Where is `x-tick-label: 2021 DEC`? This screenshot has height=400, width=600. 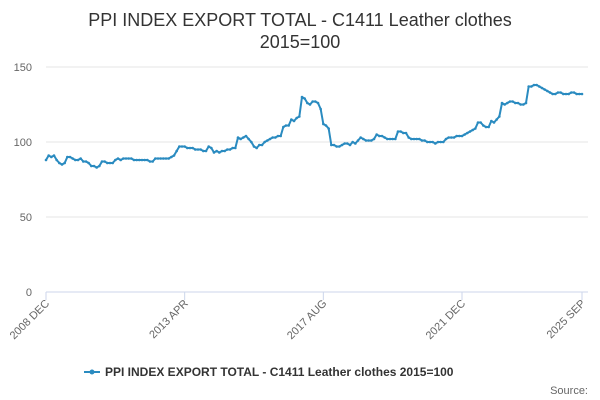 x-tick-label: 2021 DEC is located at coordinates (446, 320).